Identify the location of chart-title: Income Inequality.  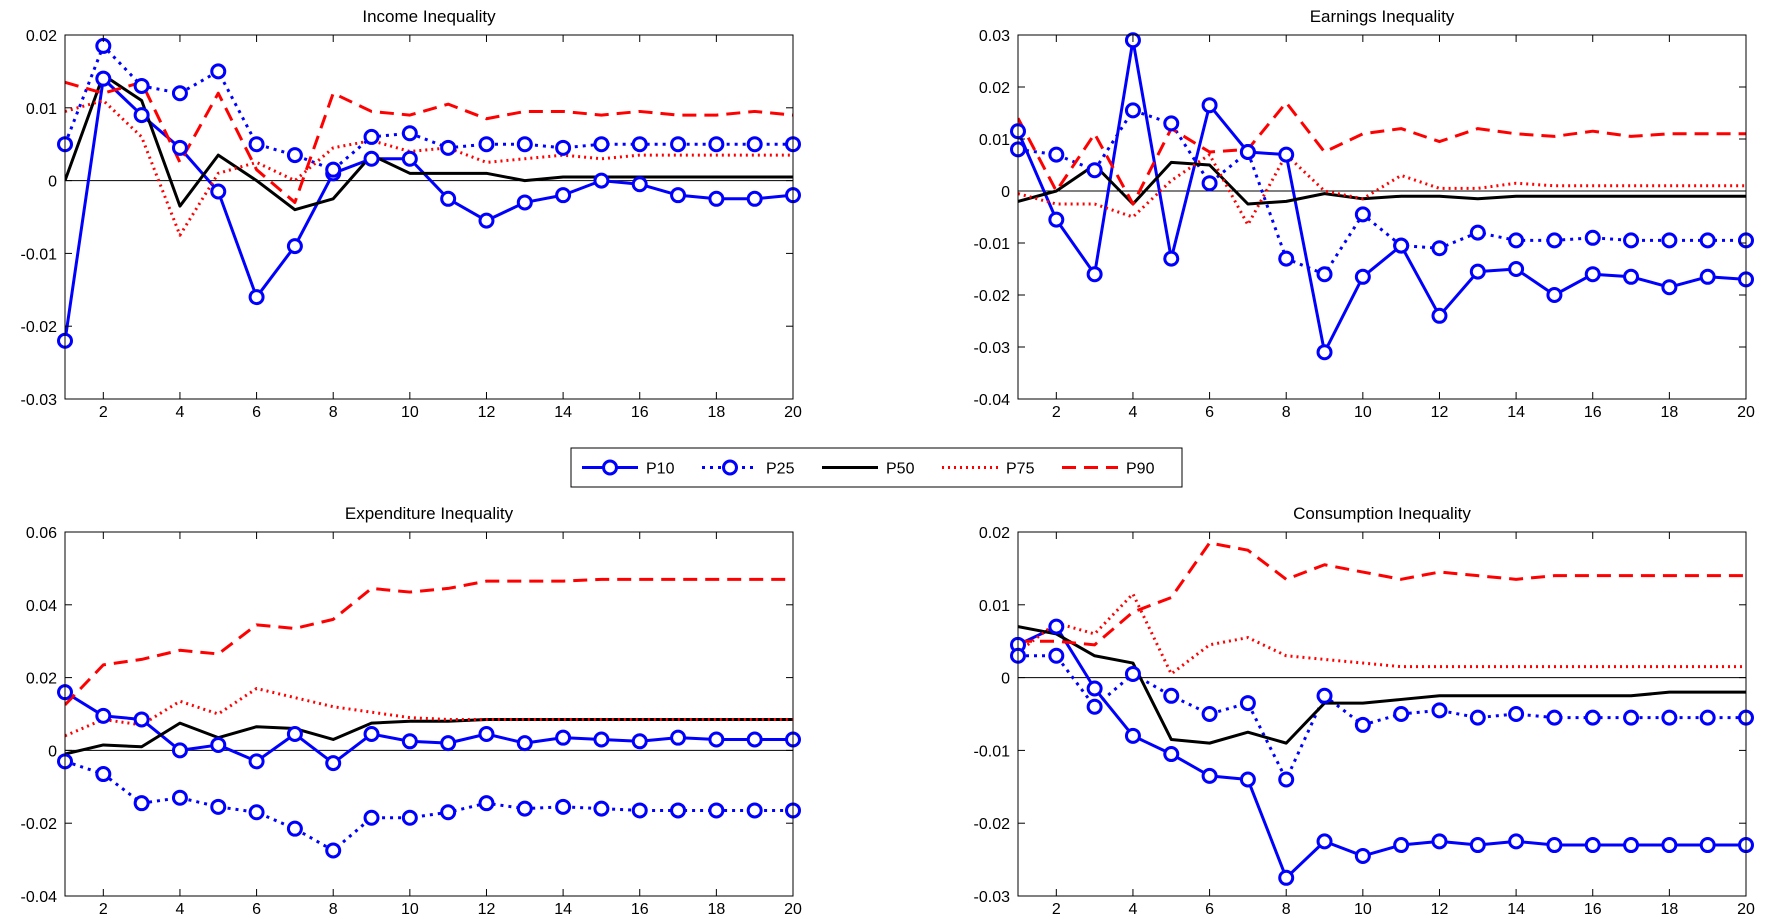
(429, 16).